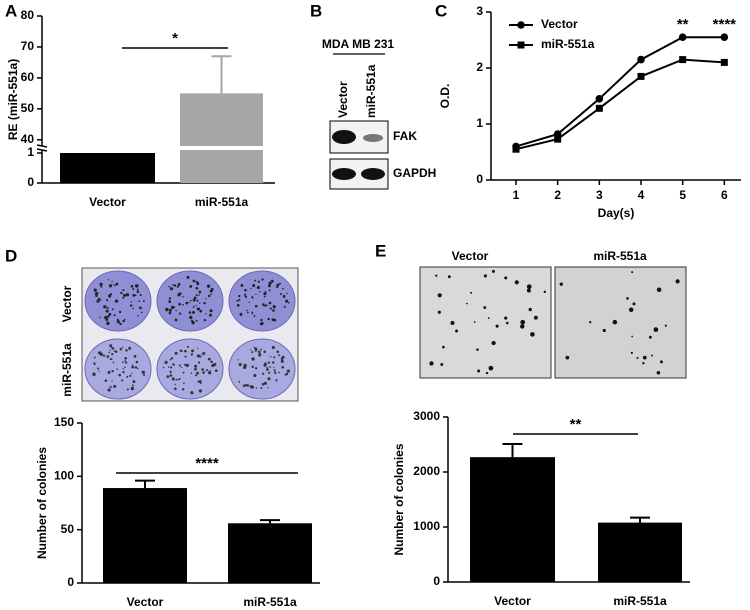 The image size is (750, 610). What do you see at coordinates (683, 24) in the screenshot?
I see `annotation: **` at bounding box center [683, 24].